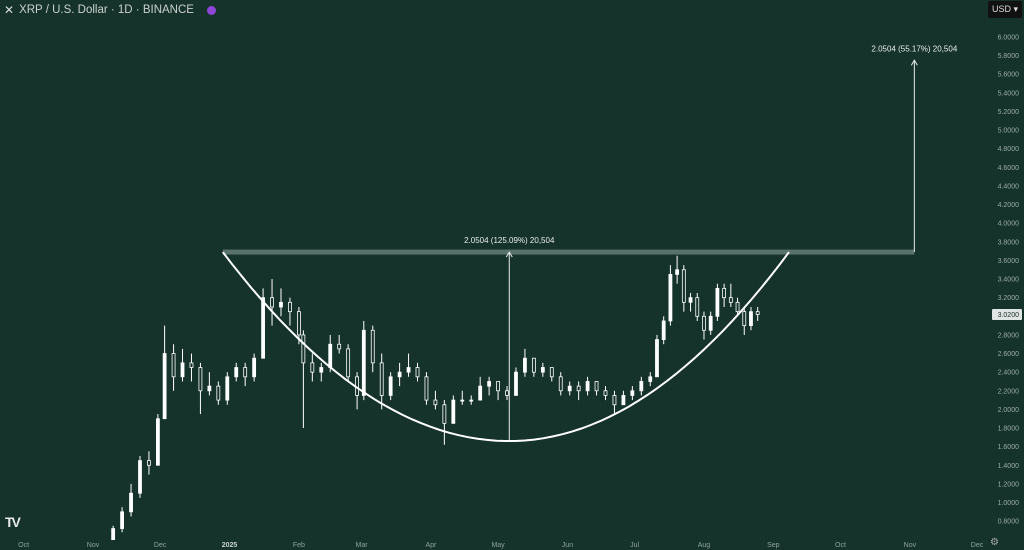 This screenshot has height=550, width=1024. Describe the element at coordinates (106, 10) in the screenshot. I see `symbol-title: XRP / U.S. Dollar · 1D · BINANCE` at that location.